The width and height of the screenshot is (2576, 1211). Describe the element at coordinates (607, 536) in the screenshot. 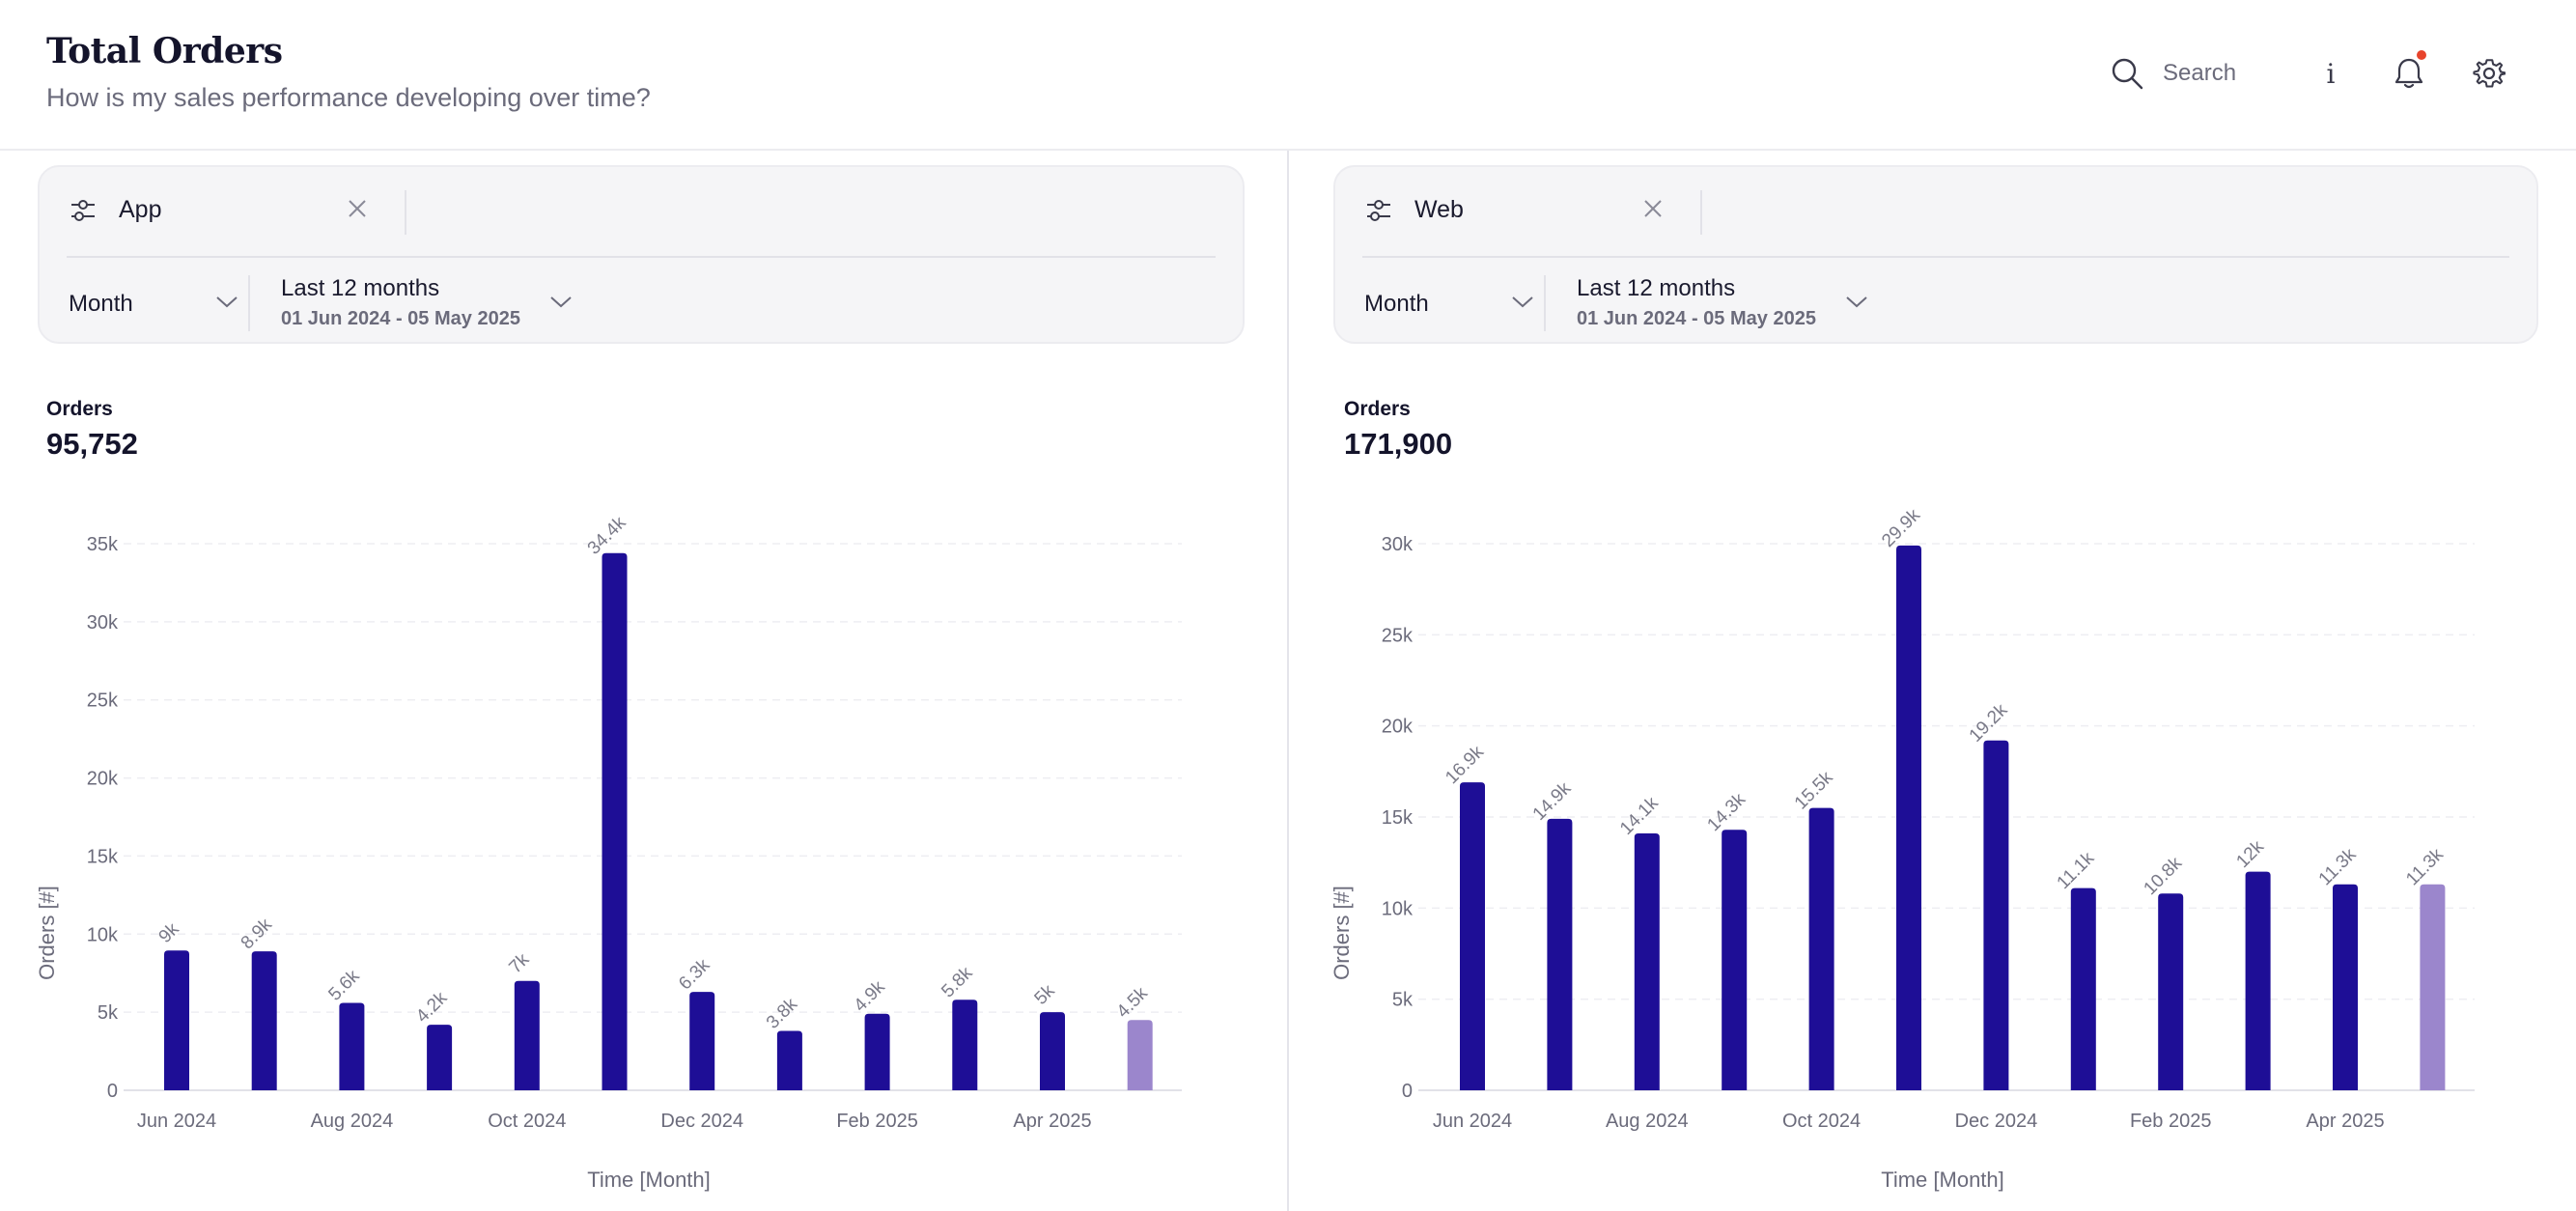

I see `data-label: 34.4k` at that location.